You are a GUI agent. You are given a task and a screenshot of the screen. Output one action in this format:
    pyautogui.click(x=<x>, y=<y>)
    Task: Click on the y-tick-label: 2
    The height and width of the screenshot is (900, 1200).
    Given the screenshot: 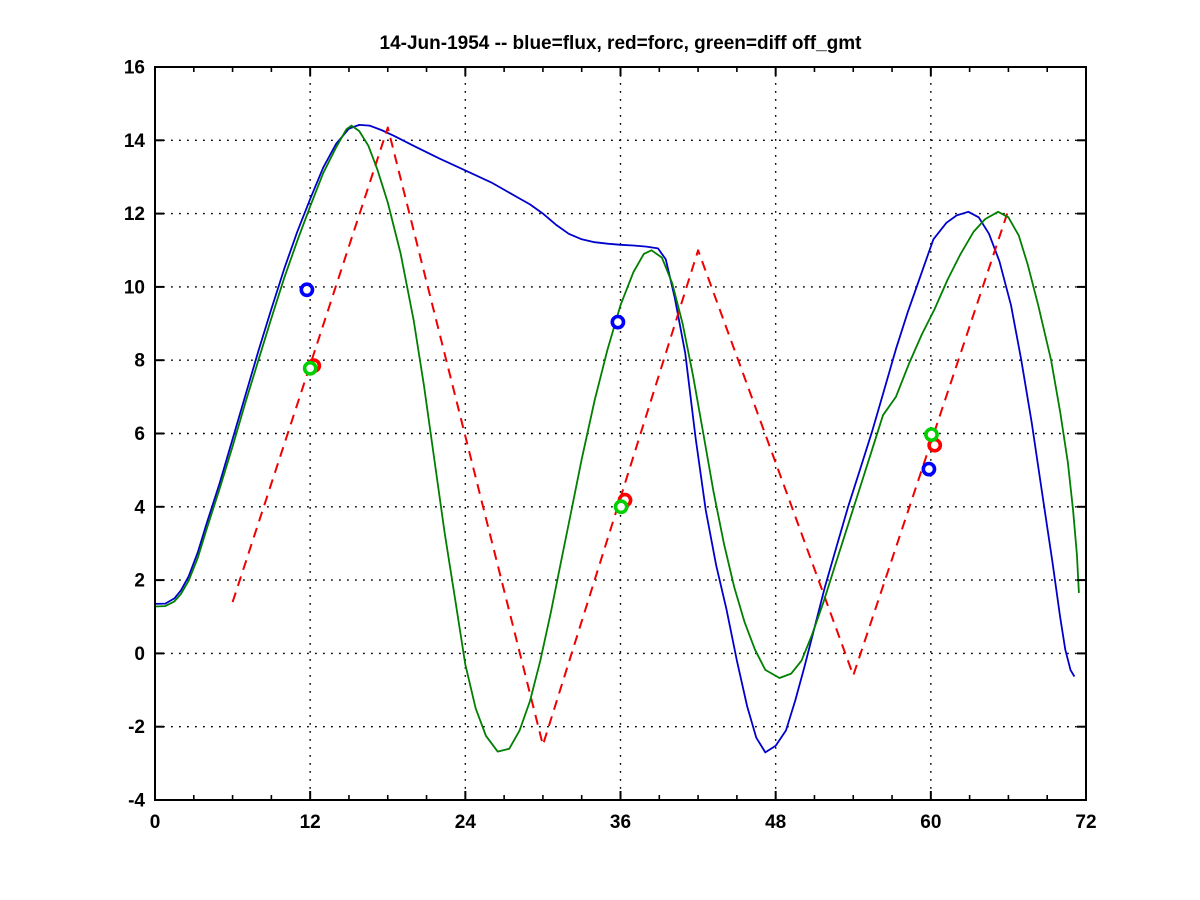 What is the action you would take?
    pyautogui.click(x=139, y=581)
    